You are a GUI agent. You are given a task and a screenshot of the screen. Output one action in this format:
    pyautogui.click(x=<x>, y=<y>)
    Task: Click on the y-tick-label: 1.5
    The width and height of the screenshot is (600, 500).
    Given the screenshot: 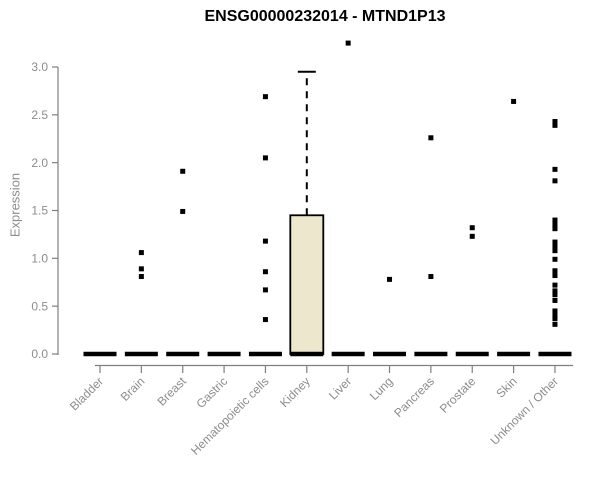 What is the action you would take?
    pyautogui.click(x=39, y=211)
    